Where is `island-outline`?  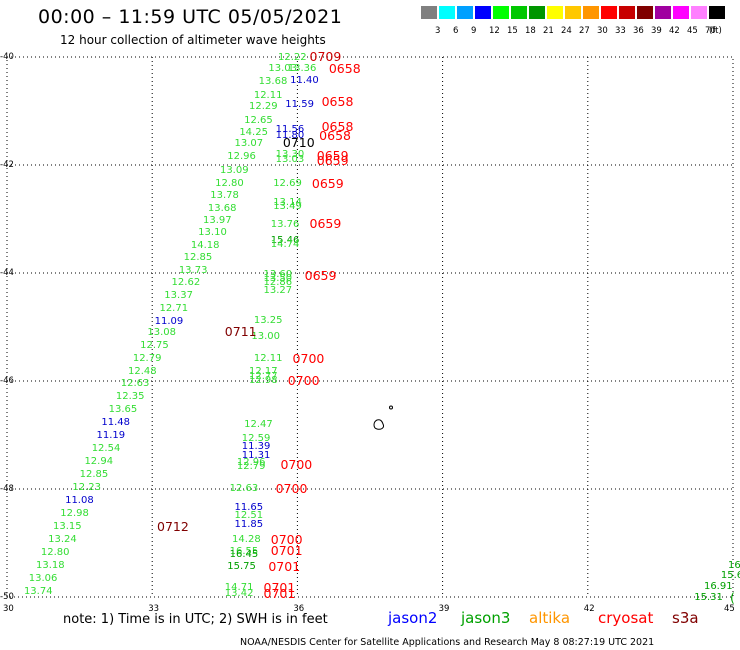 island-outline is located at coordinates (378, 424).